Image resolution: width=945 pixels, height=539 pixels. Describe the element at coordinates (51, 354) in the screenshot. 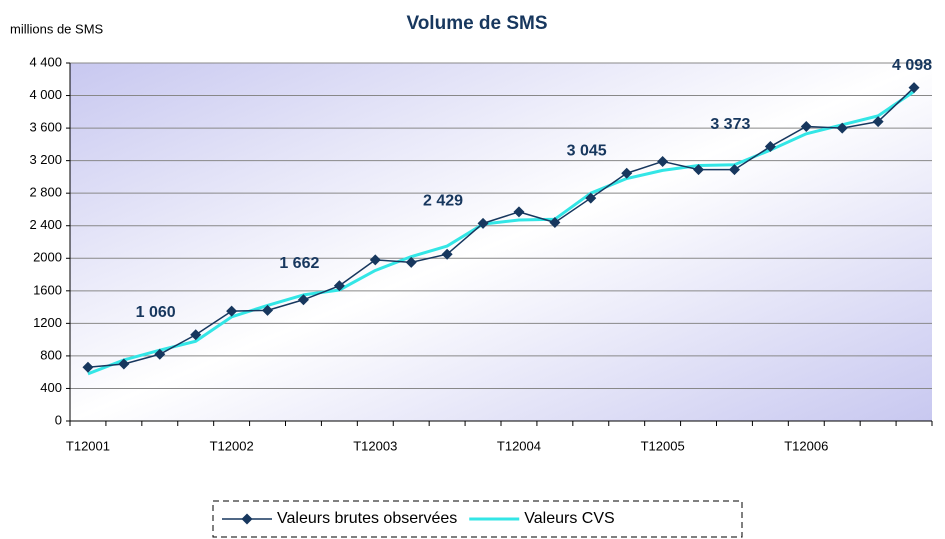

I see `y-tick-label: 800` at that location.